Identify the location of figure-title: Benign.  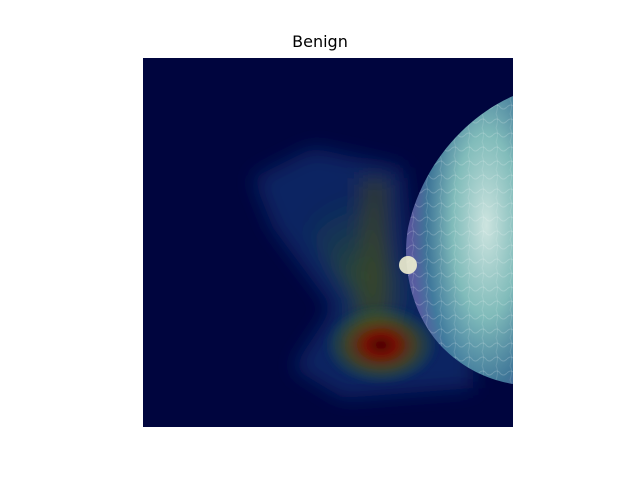
(320, 41).